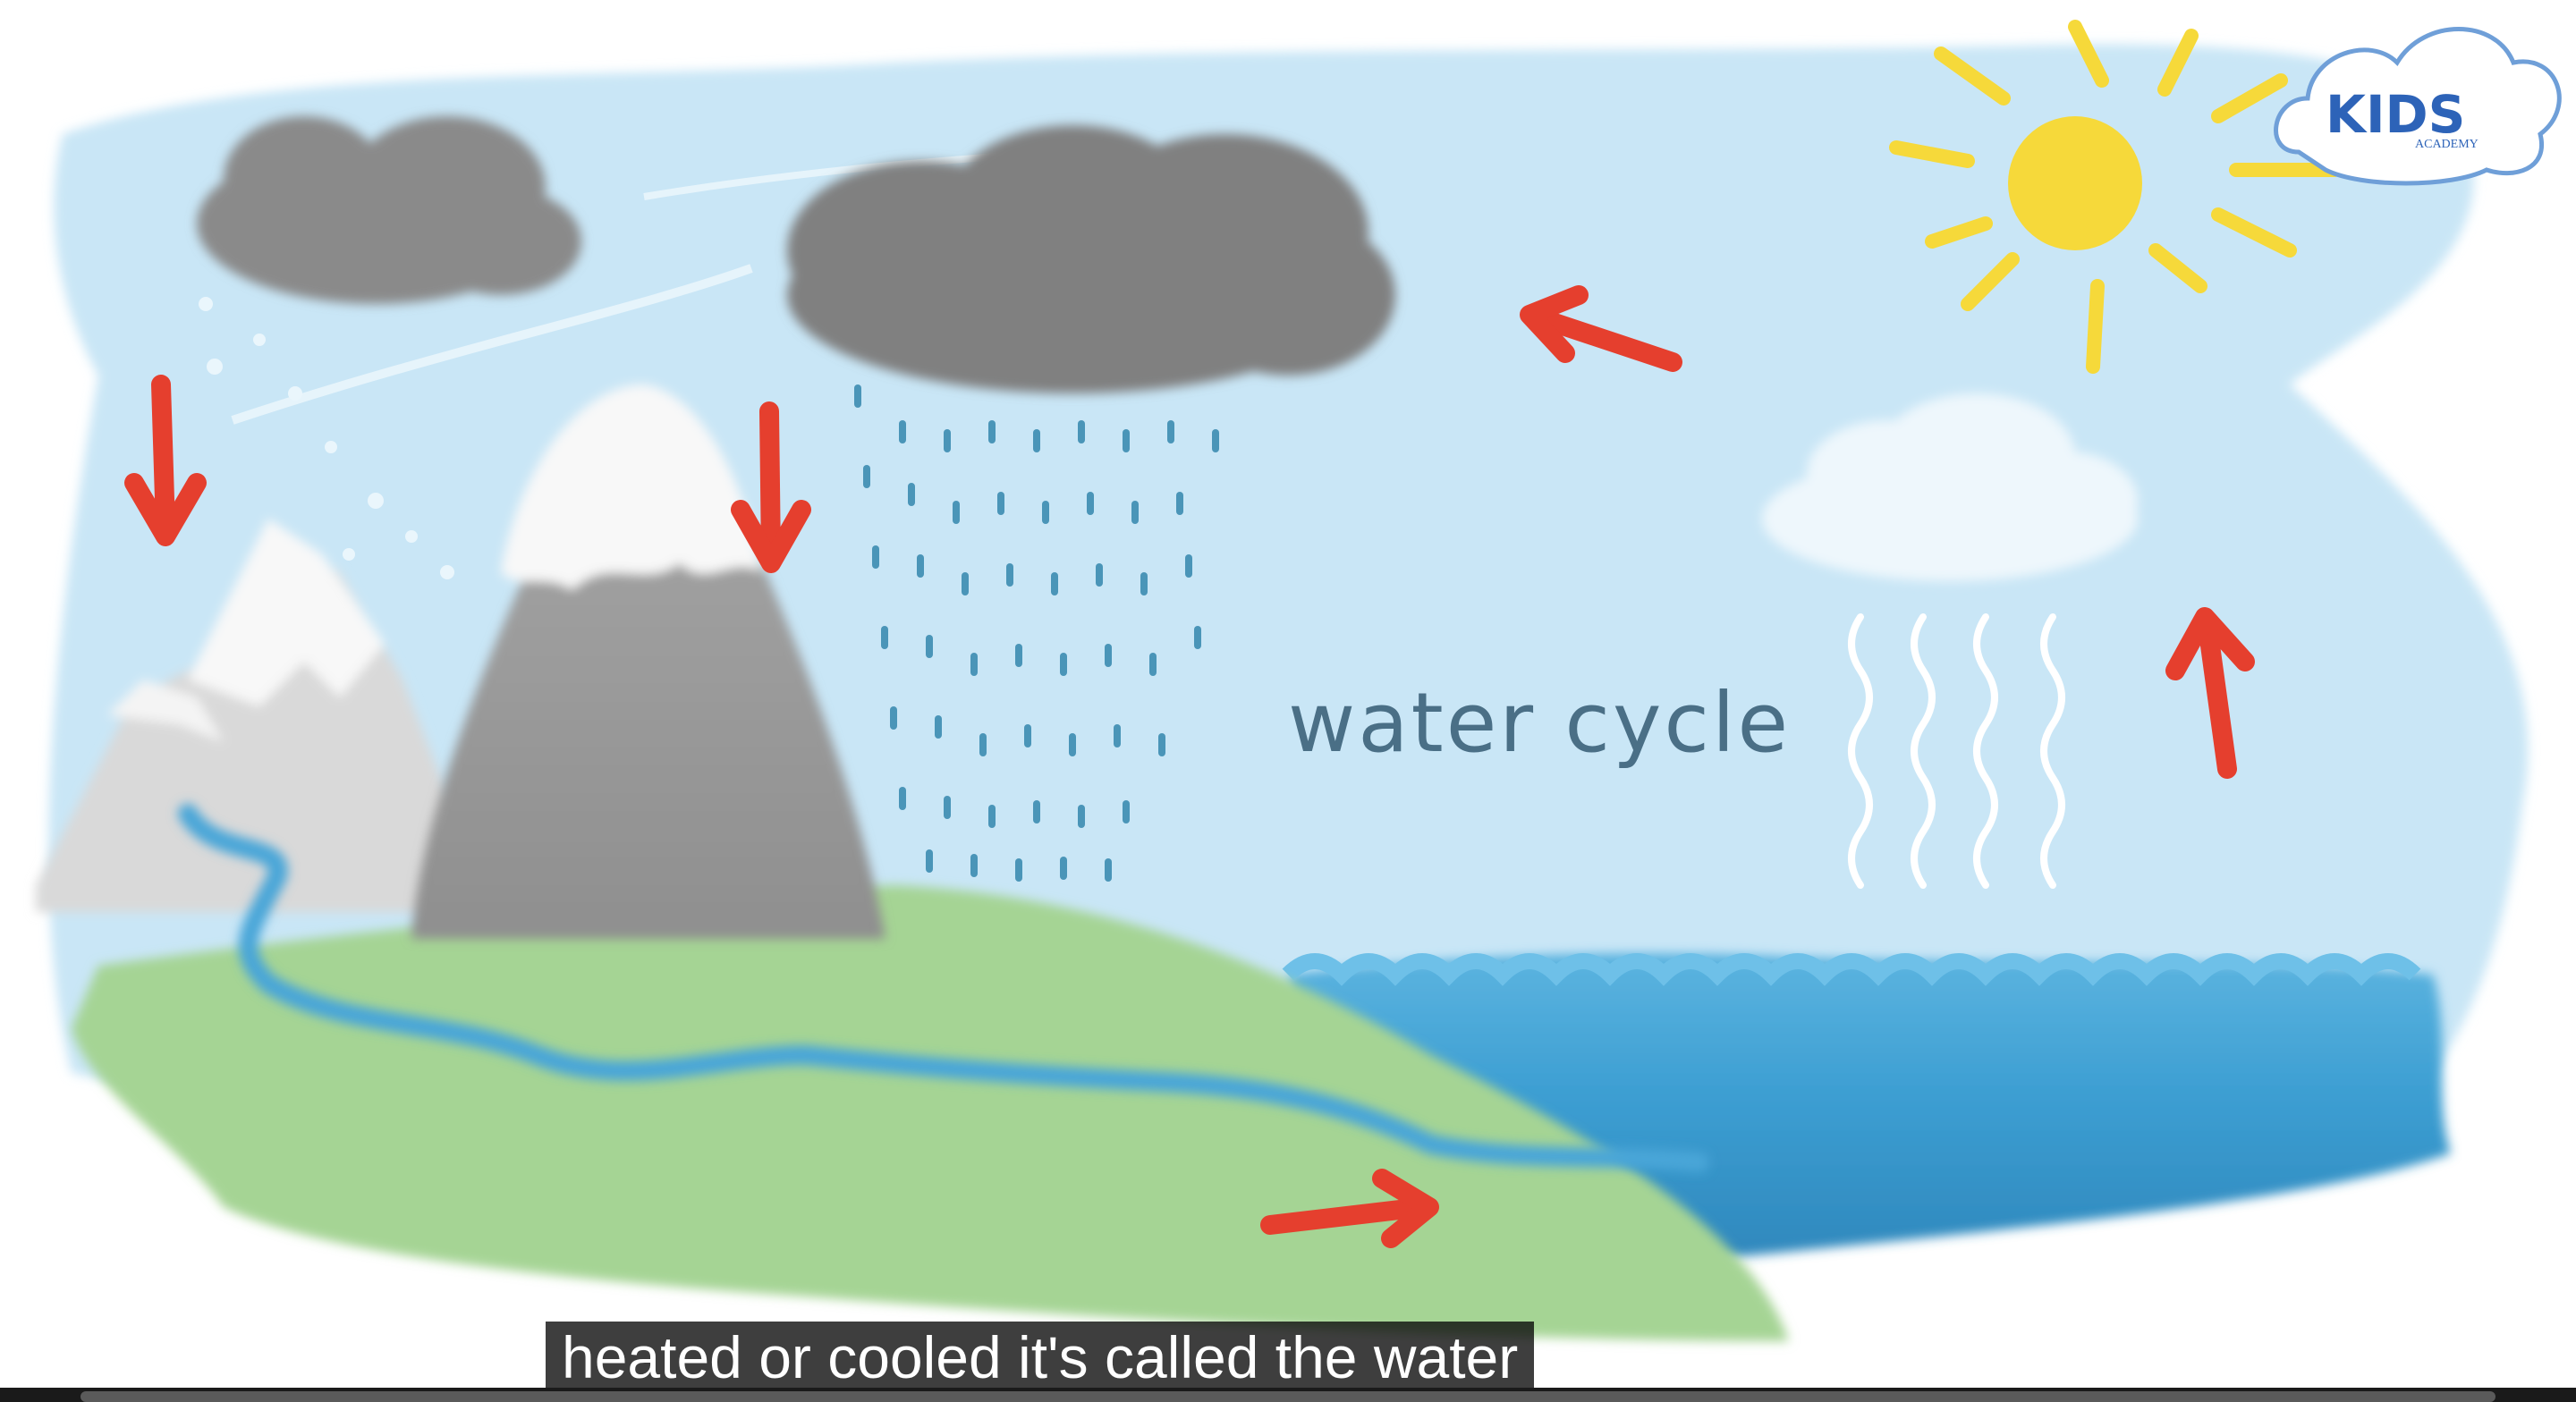  What do you see at coordinates (1956, 751) in the screenshot?
I see `evaporation-lines` at bounding box center [1956, 751].